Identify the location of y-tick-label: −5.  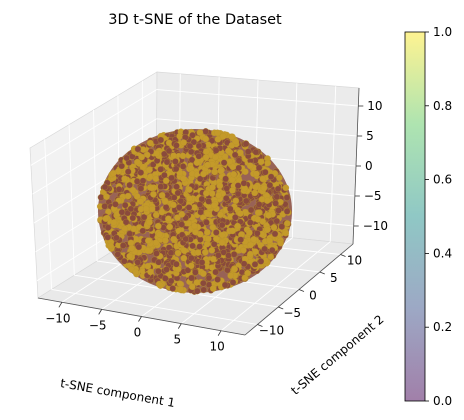
(292, 313).